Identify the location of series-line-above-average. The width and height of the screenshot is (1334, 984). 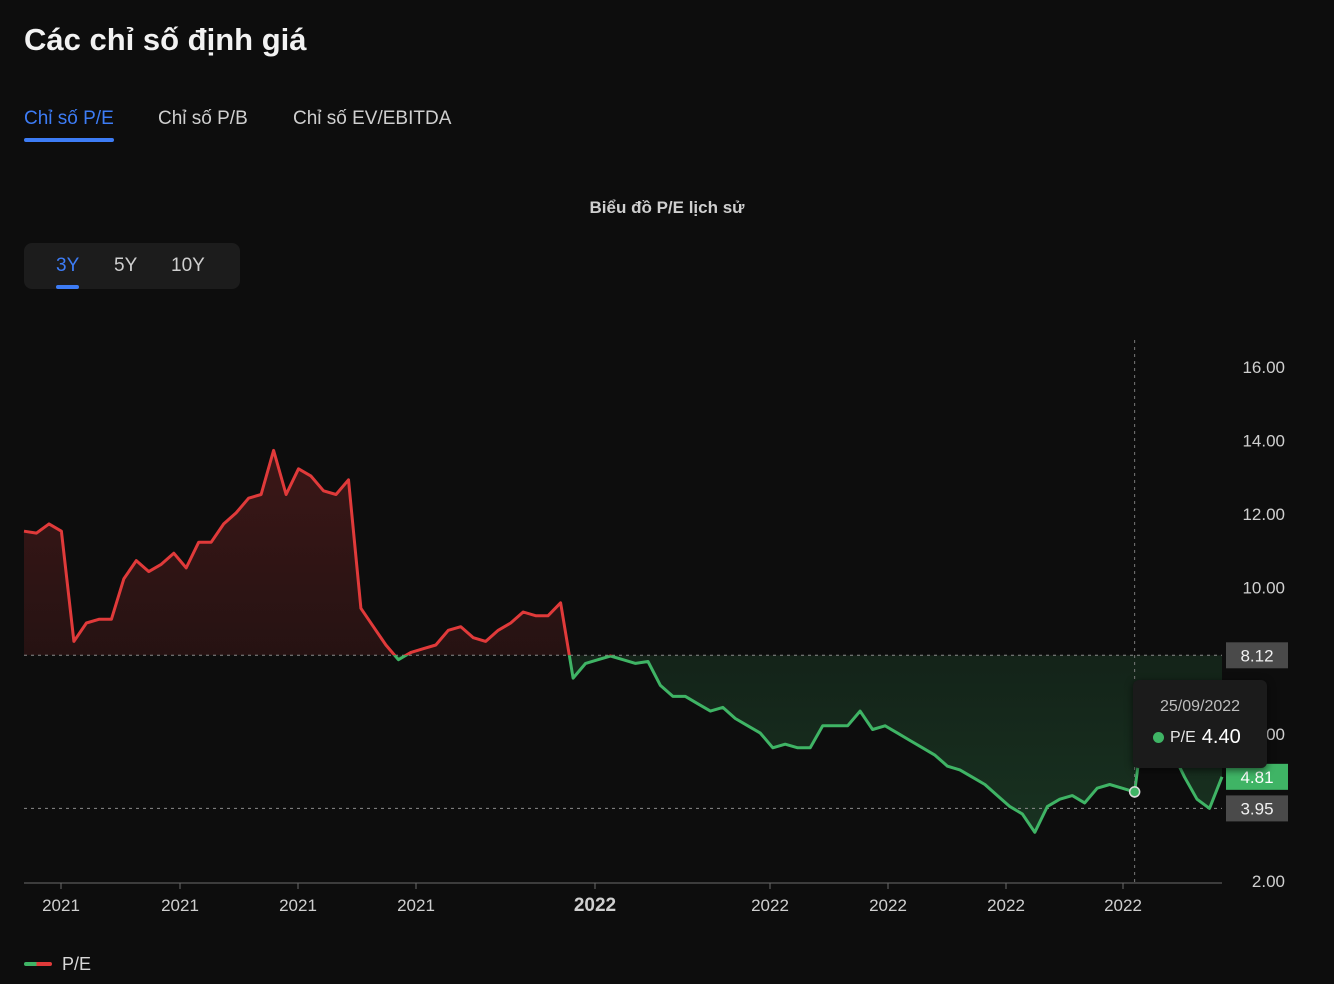
(318, 552).